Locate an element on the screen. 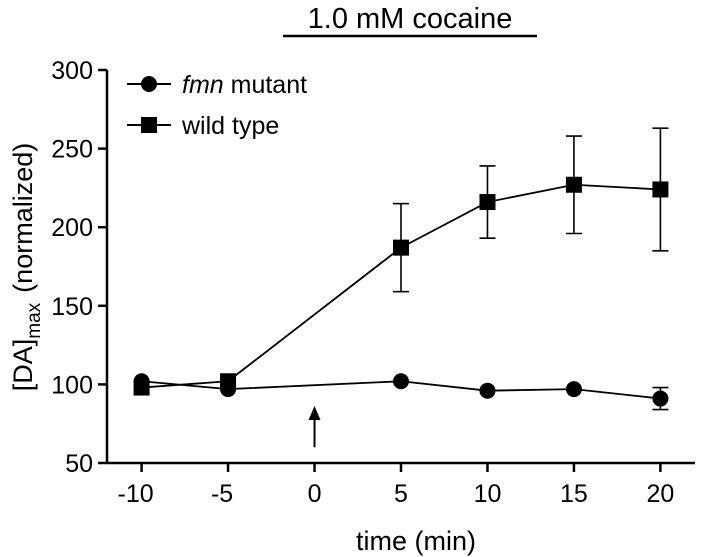  x-tick-label: 20 is located at coordinates (661, 494).